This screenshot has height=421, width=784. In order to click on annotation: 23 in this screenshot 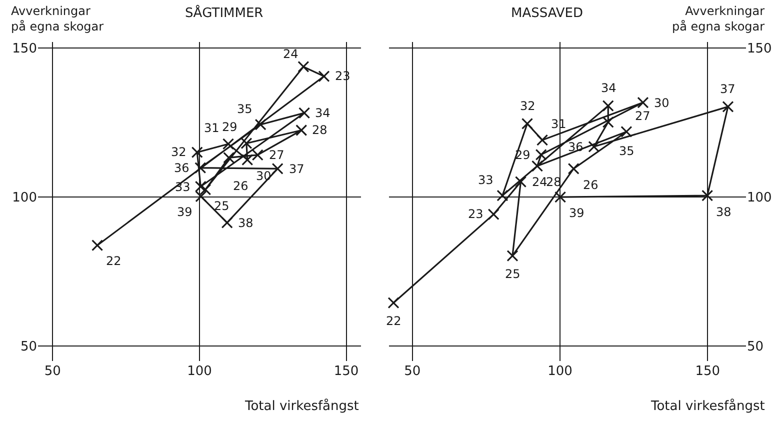, I will do `click(476, 214)`.